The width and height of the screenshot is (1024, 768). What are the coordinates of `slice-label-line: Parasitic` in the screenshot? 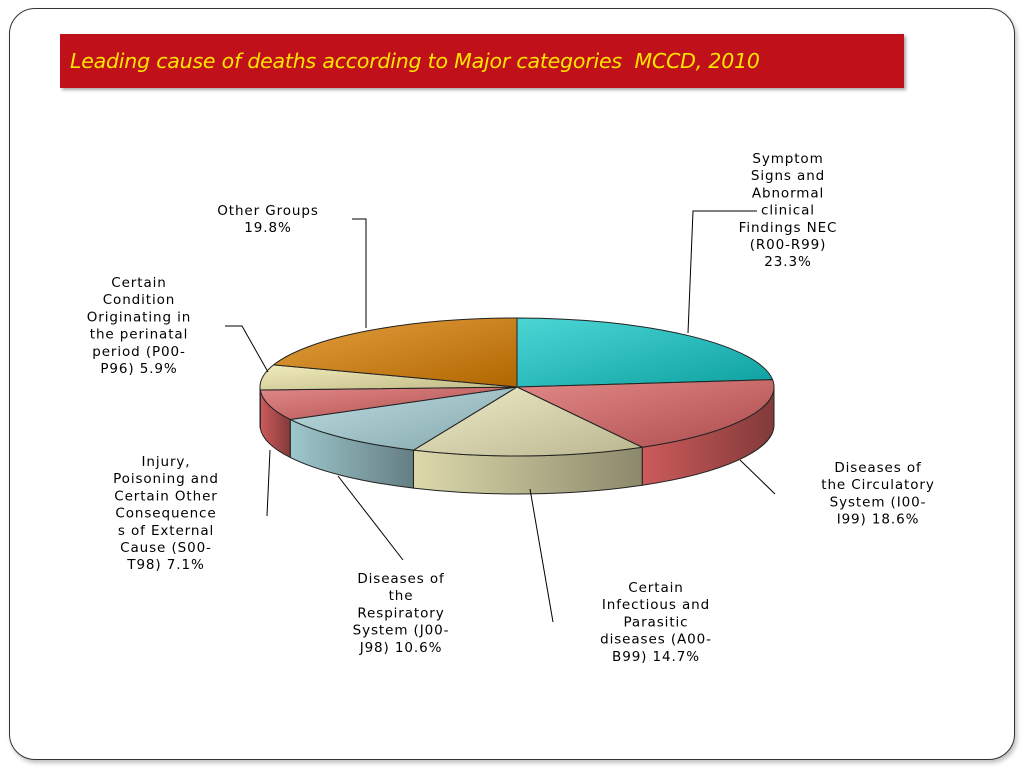 It's located at (656, 622).